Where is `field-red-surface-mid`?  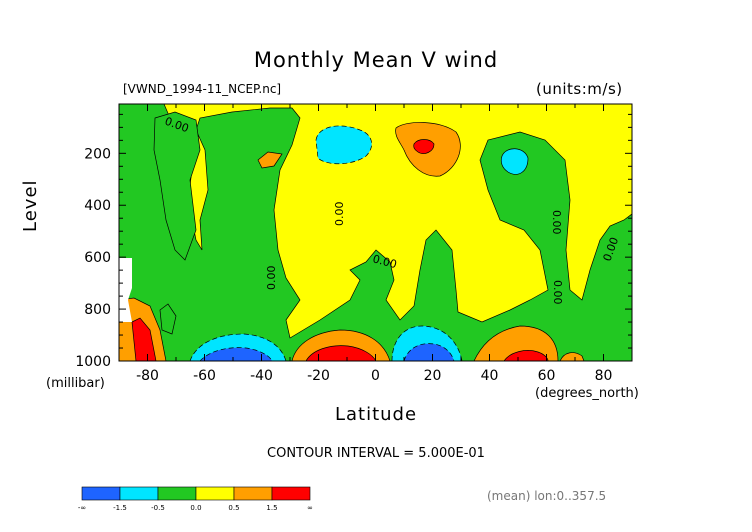 field-red-surface-mid is located at coordinates (341, 353).